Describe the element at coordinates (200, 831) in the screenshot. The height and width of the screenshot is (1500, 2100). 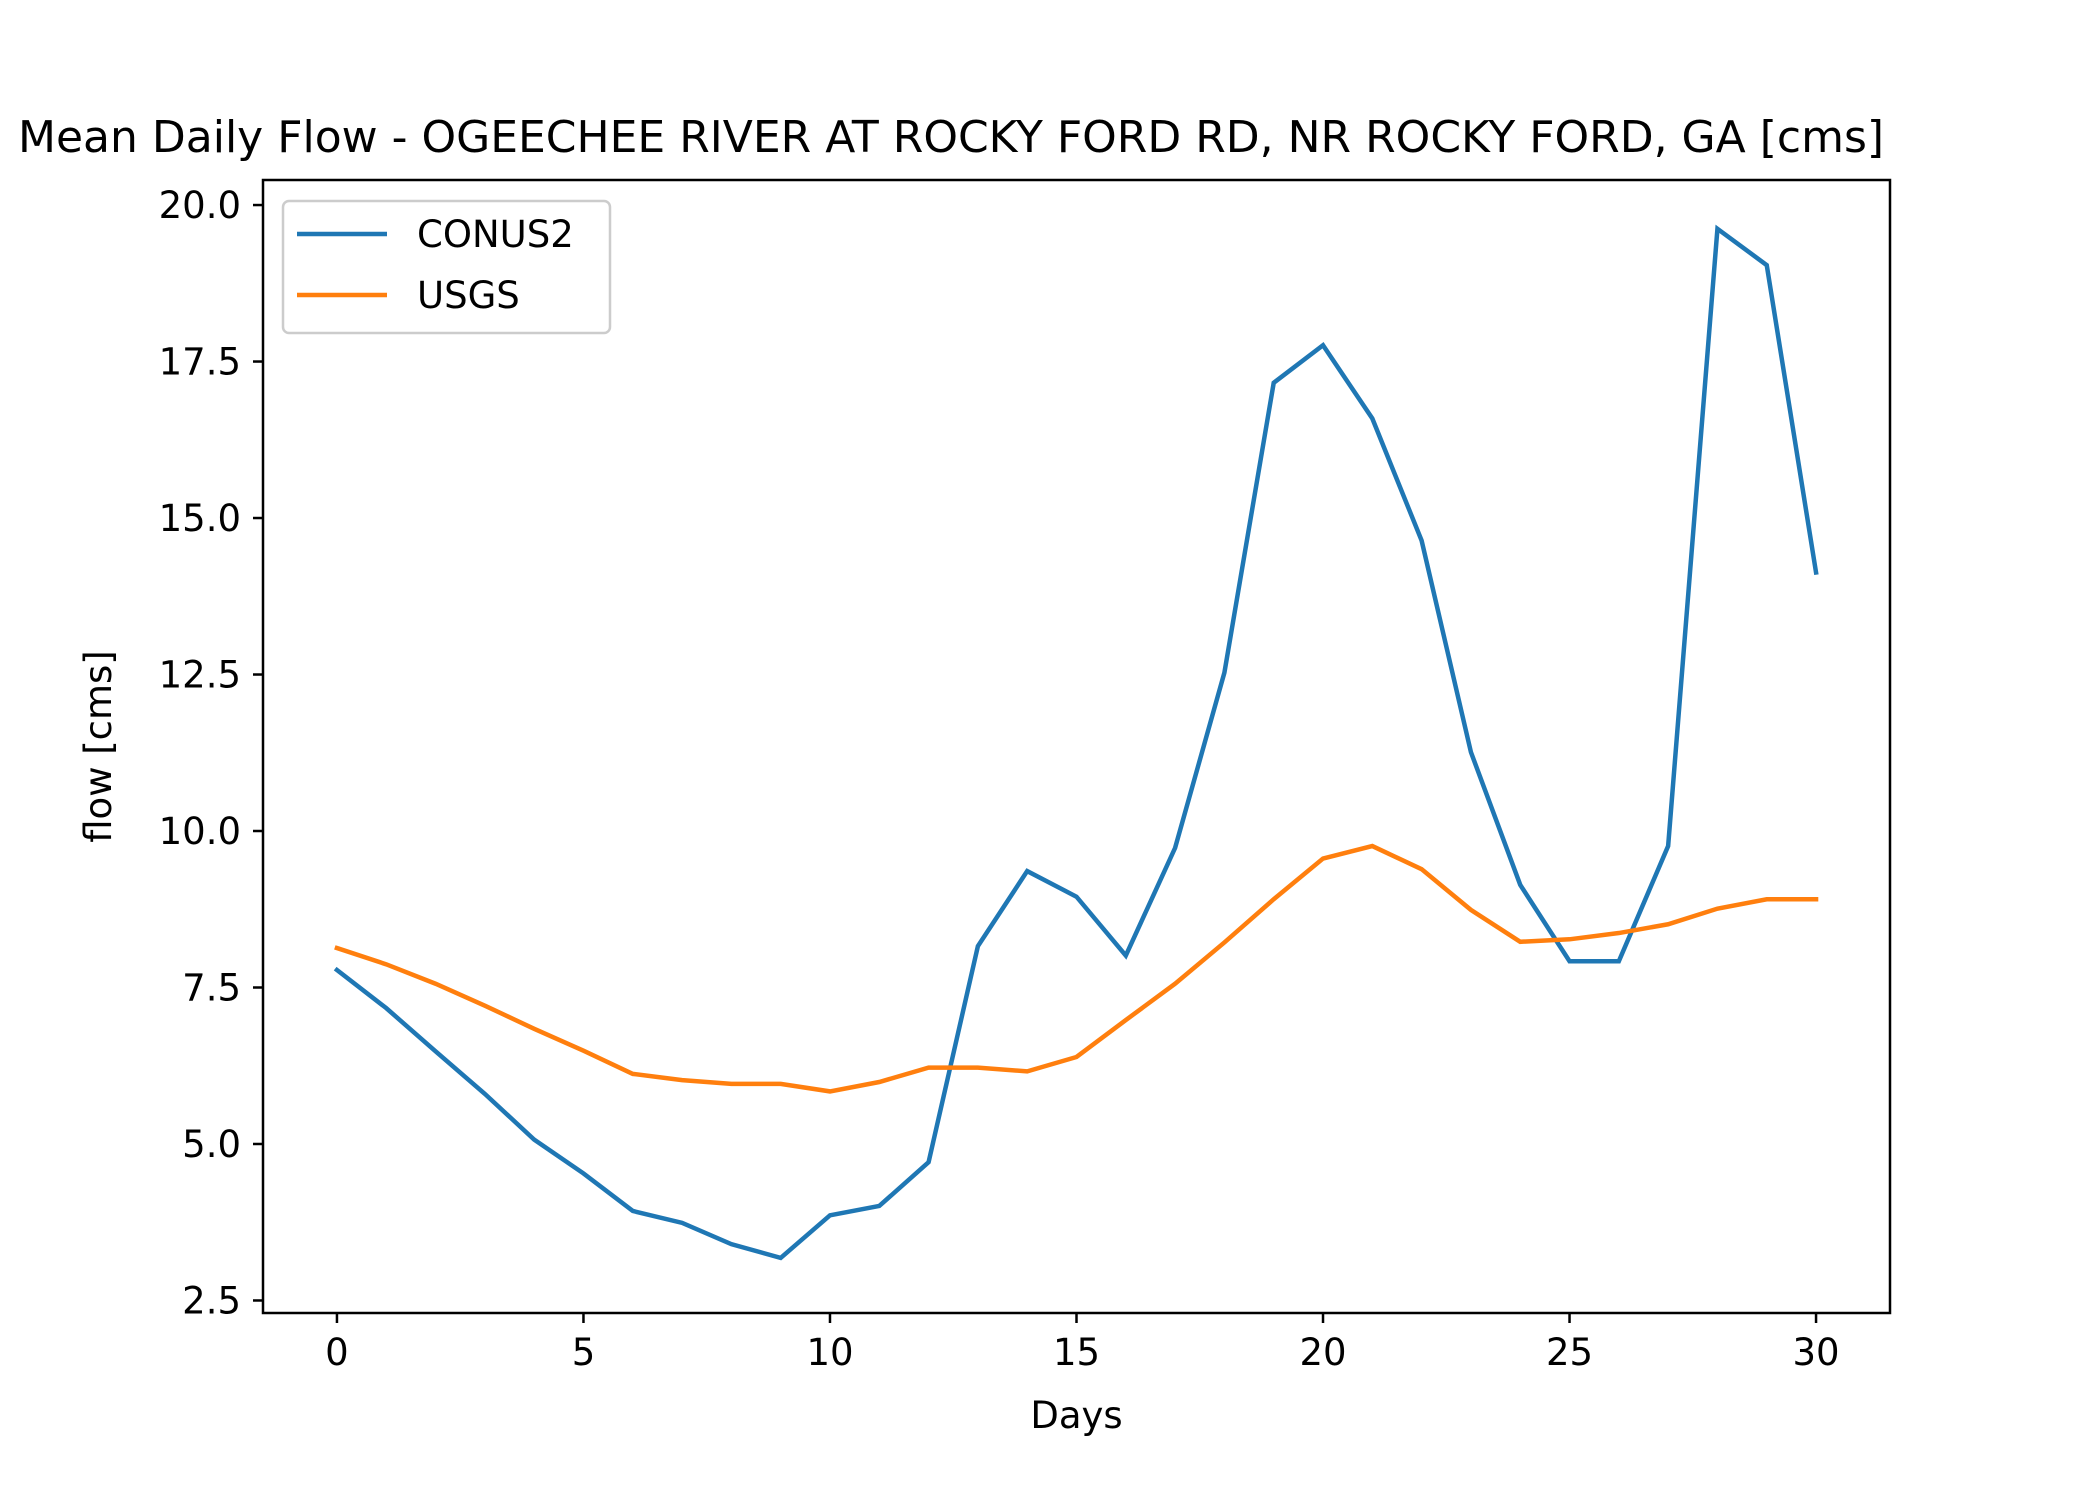
I see `y-tick-label: 10.0` at that location.